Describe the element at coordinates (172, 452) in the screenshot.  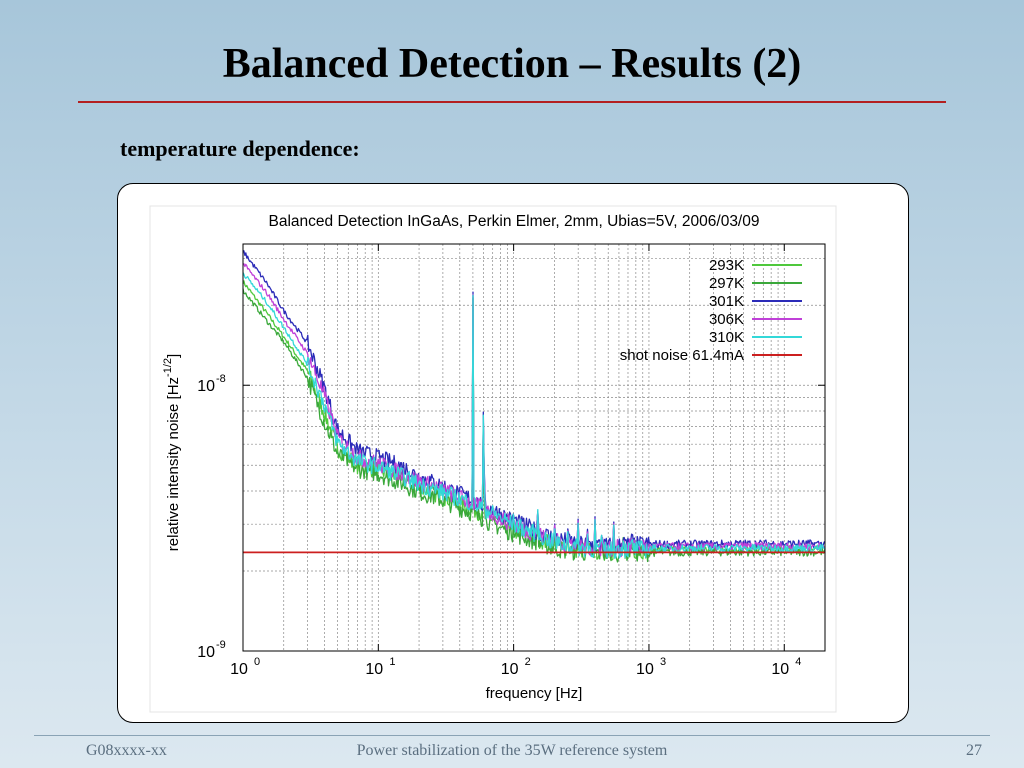
I see `y-axis-label: relative intensity noise [Hz-1/2]` at that location.